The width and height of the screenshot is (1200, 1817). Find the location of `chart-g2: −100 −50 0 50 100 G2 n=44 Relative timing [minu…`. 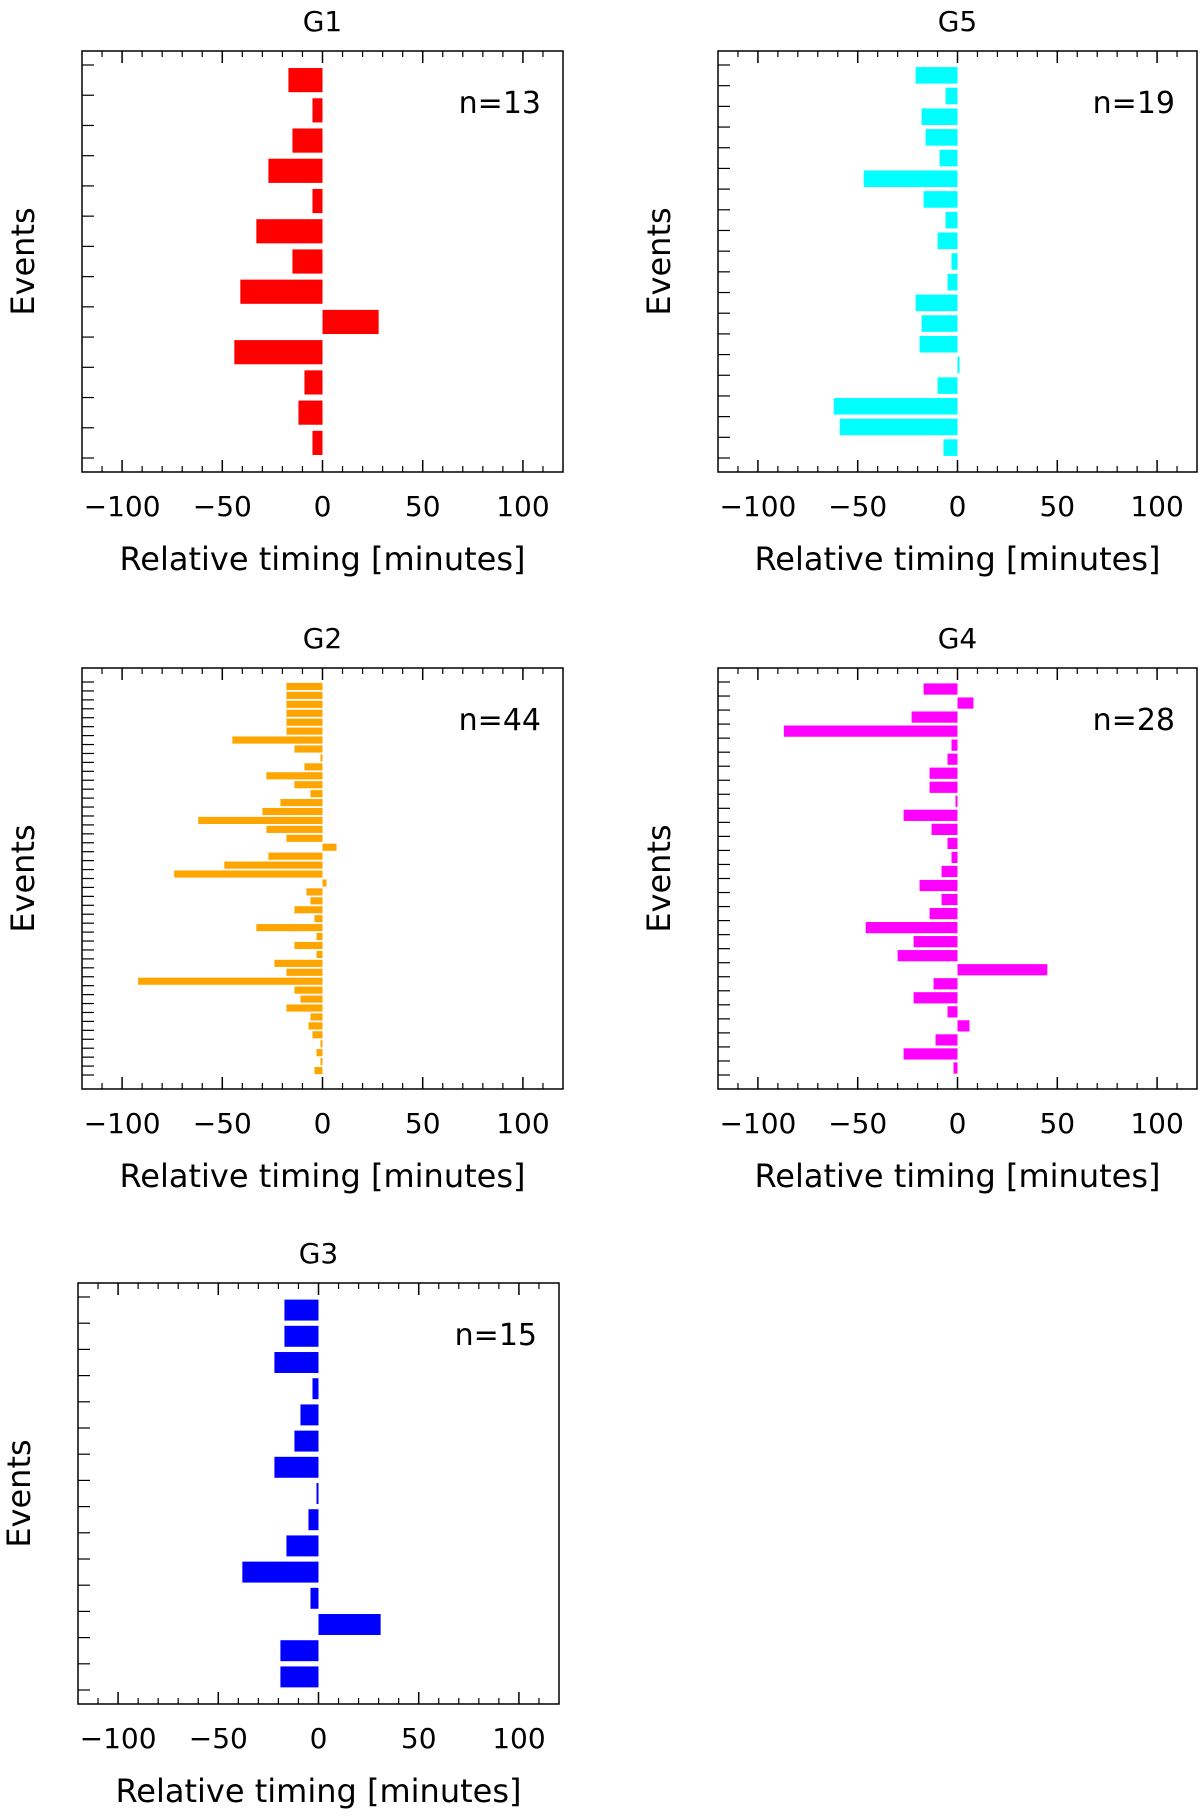

chart-g2: −100 −50 0 50 100 G2 n=44 Relative timing [minu… is located at coordinates (284, 908).